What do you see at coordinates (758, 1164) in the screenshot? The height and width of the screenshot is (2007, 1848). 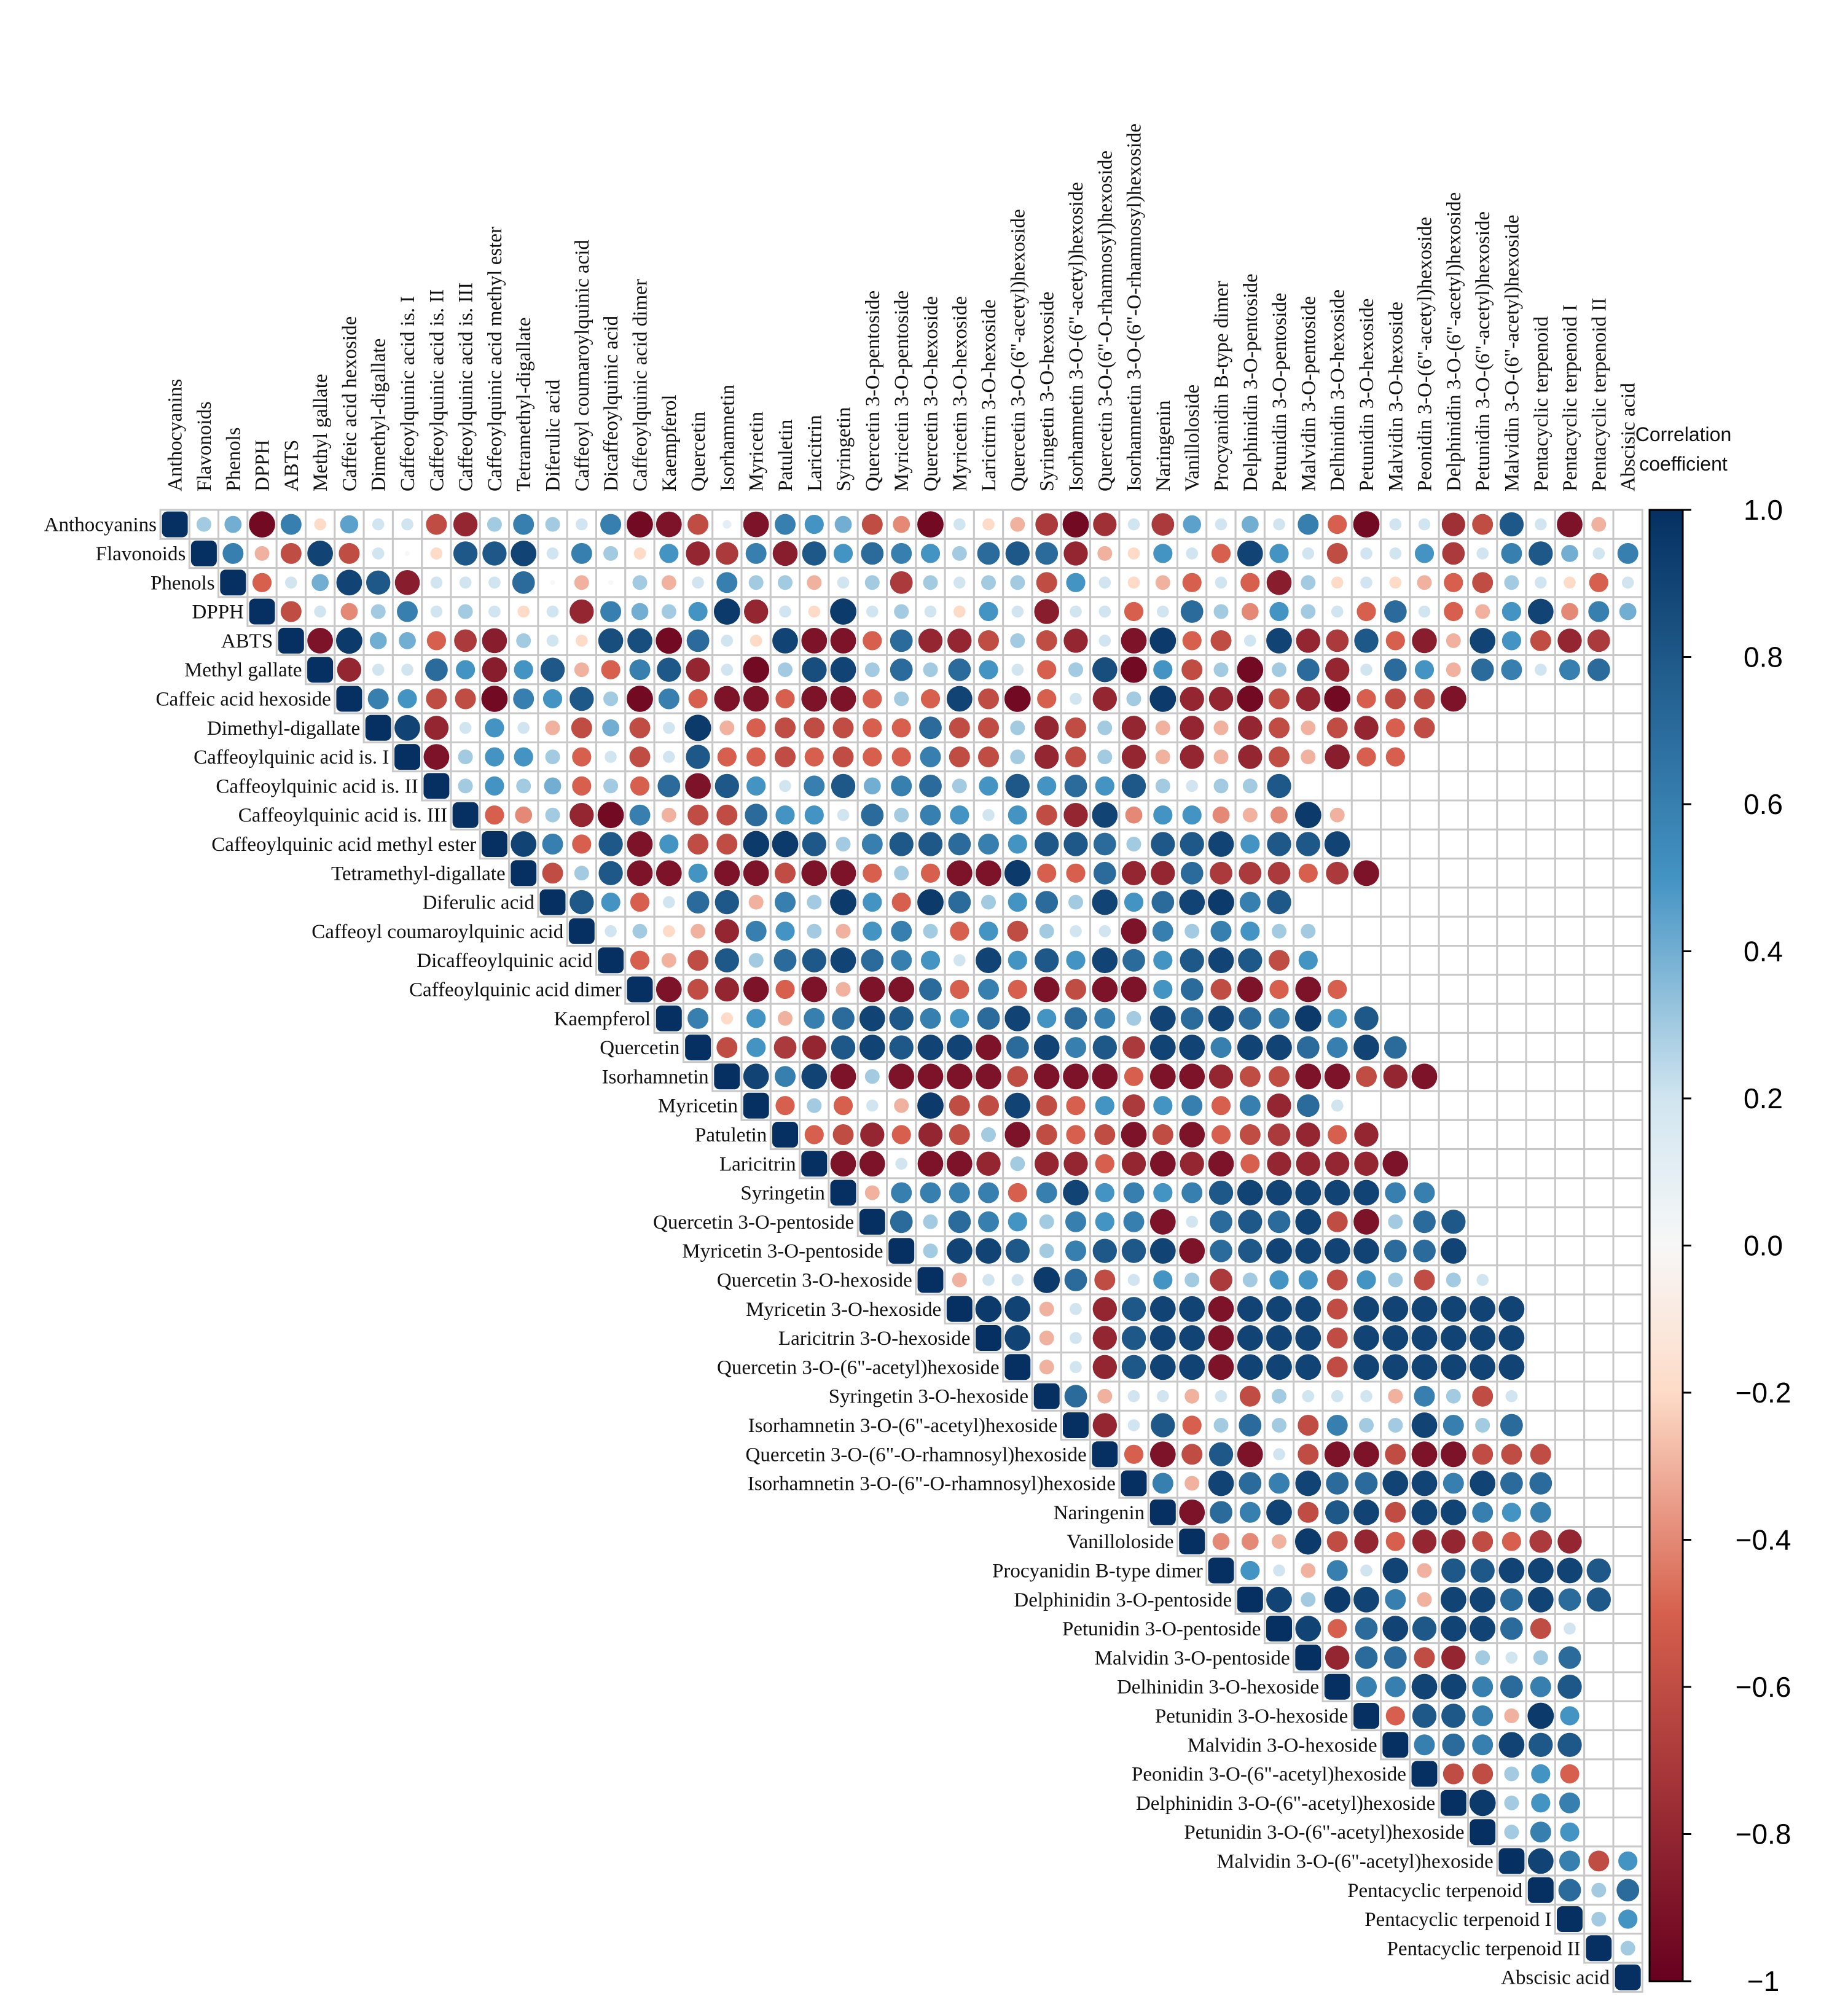 I see `row-label: Laricitrin` at bounding box center [758, 1164].